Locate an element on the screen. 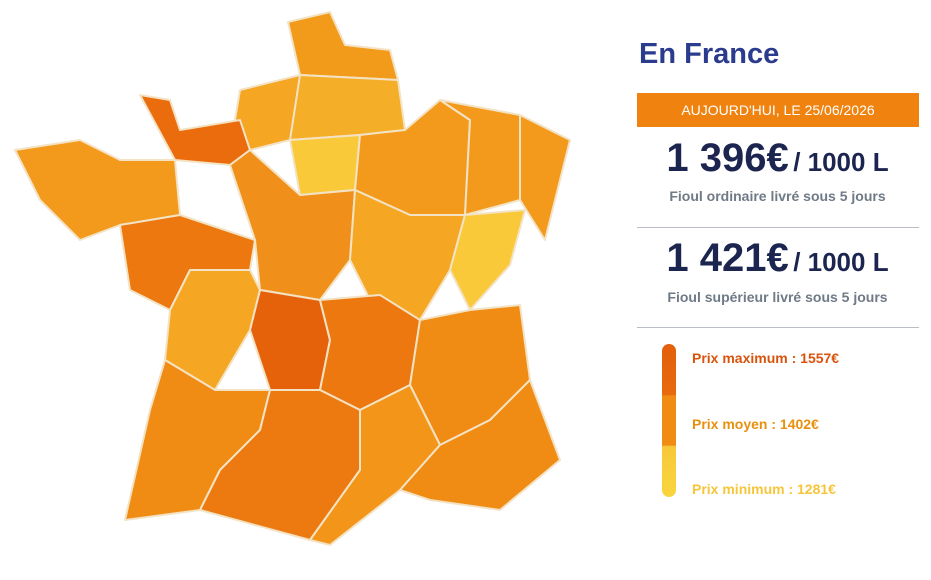  price-line: 1 421€ / 1000 L is located at coordinates (777, 258).